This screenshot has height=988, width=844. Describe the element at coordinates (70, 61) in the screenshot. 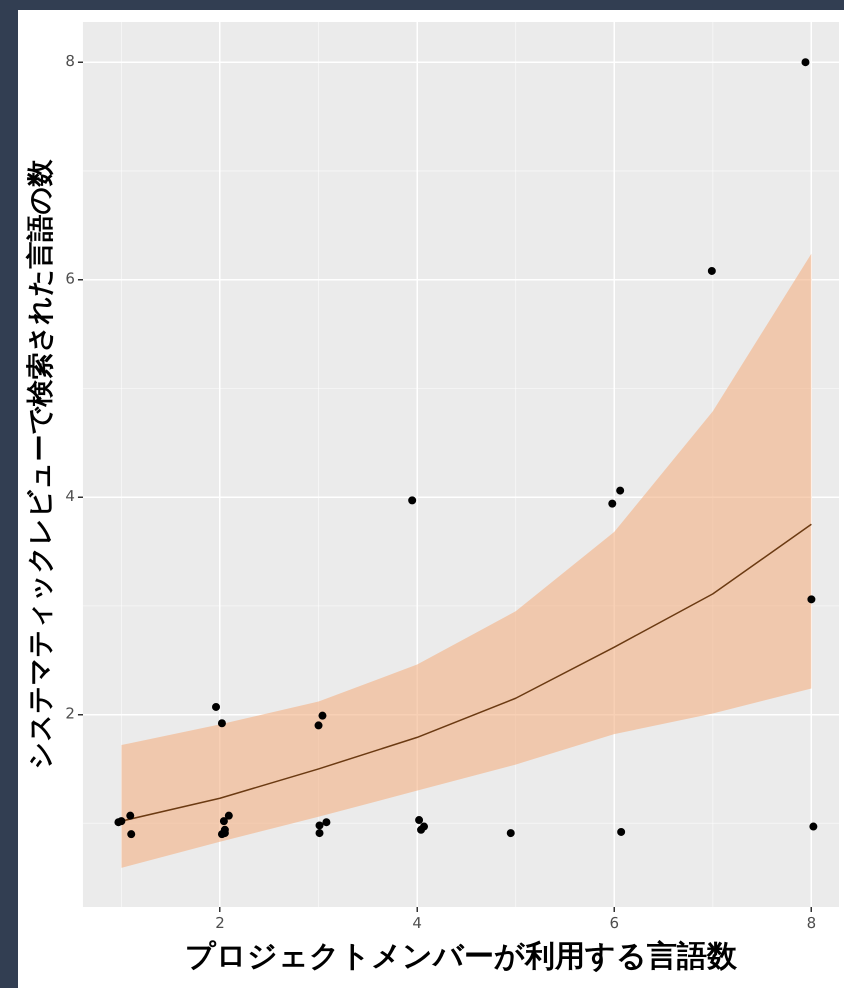

I see `y-tick-label: 8` at that location.